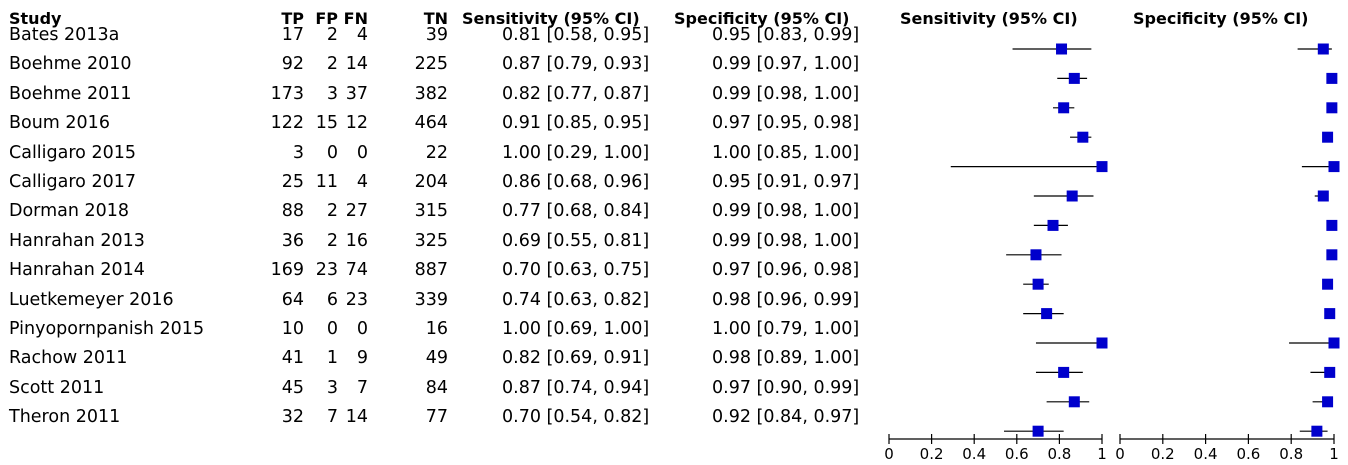 Image resolution: width=1348 pixels, height=465 pixels. What do you see at coordinates (436, 35) in the screenshot?
I see `tn-value: 39` at bounding box center [436, 35].